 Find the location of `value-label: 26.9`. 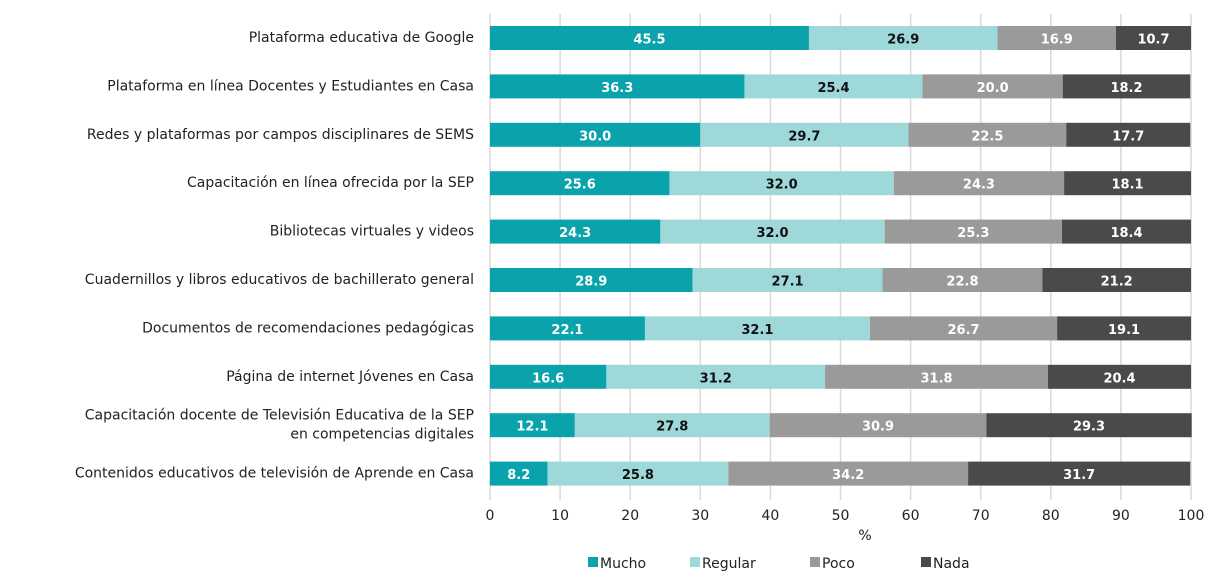

value-label: 26.9 is located at coordinates (903, 40).